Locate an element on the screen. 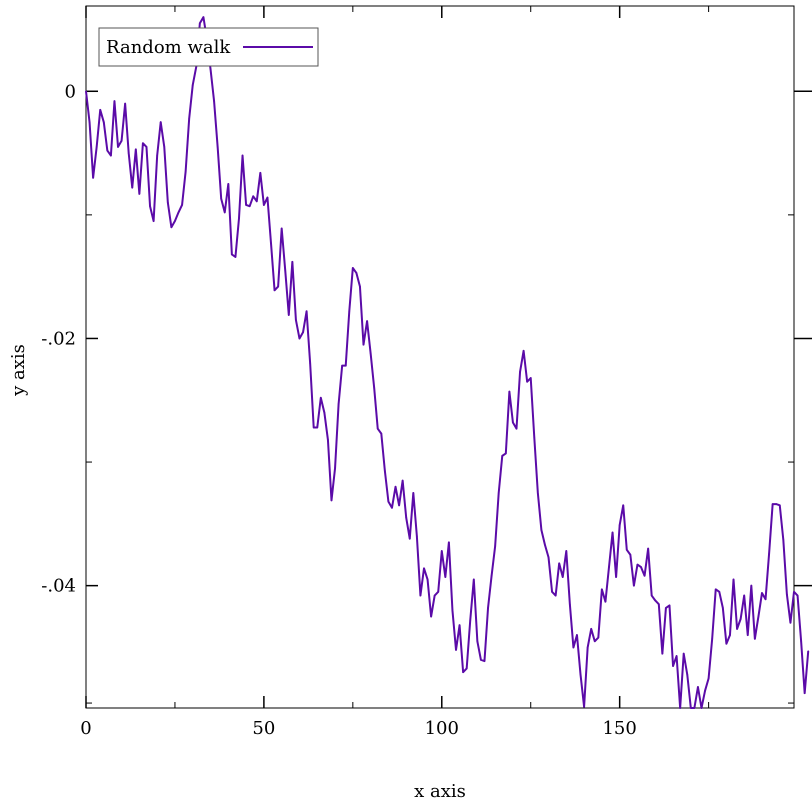 This screenshot has height=812, width=812. y-tick-label: 0 is located at coordinates (70, 91).